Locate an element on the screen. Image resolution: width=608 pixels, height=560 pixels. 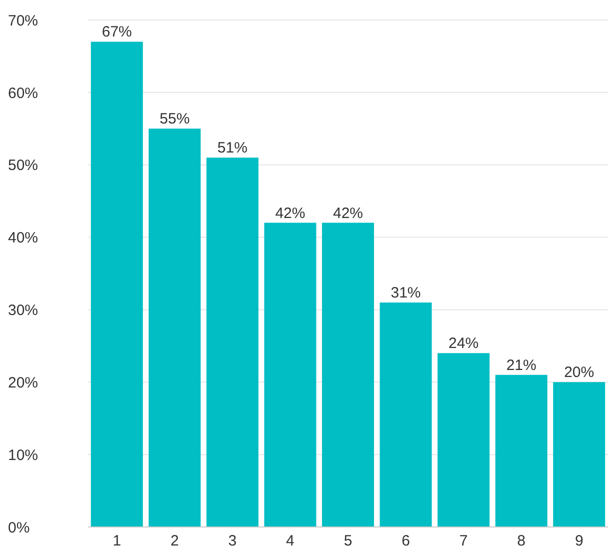
x-tick-label: 8 is located at coordinates (521, 541).